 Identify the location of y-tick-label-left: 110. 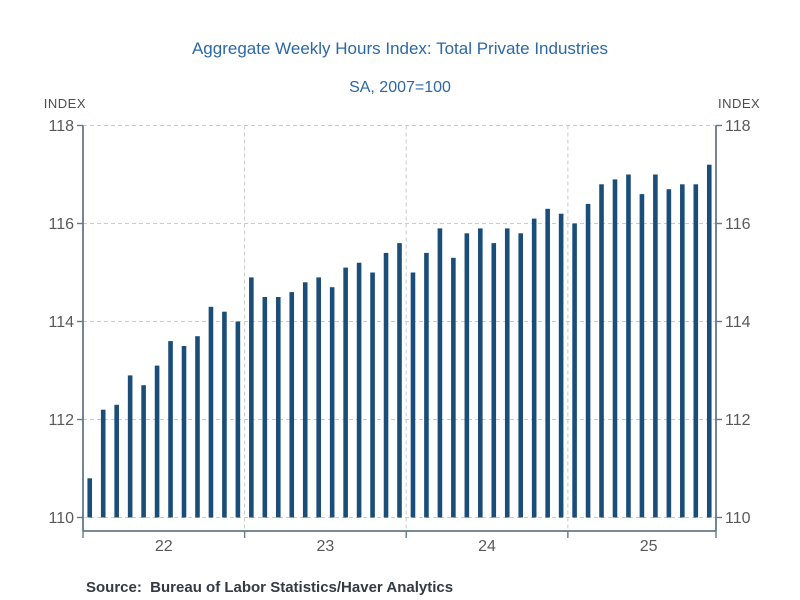
(61, 518).